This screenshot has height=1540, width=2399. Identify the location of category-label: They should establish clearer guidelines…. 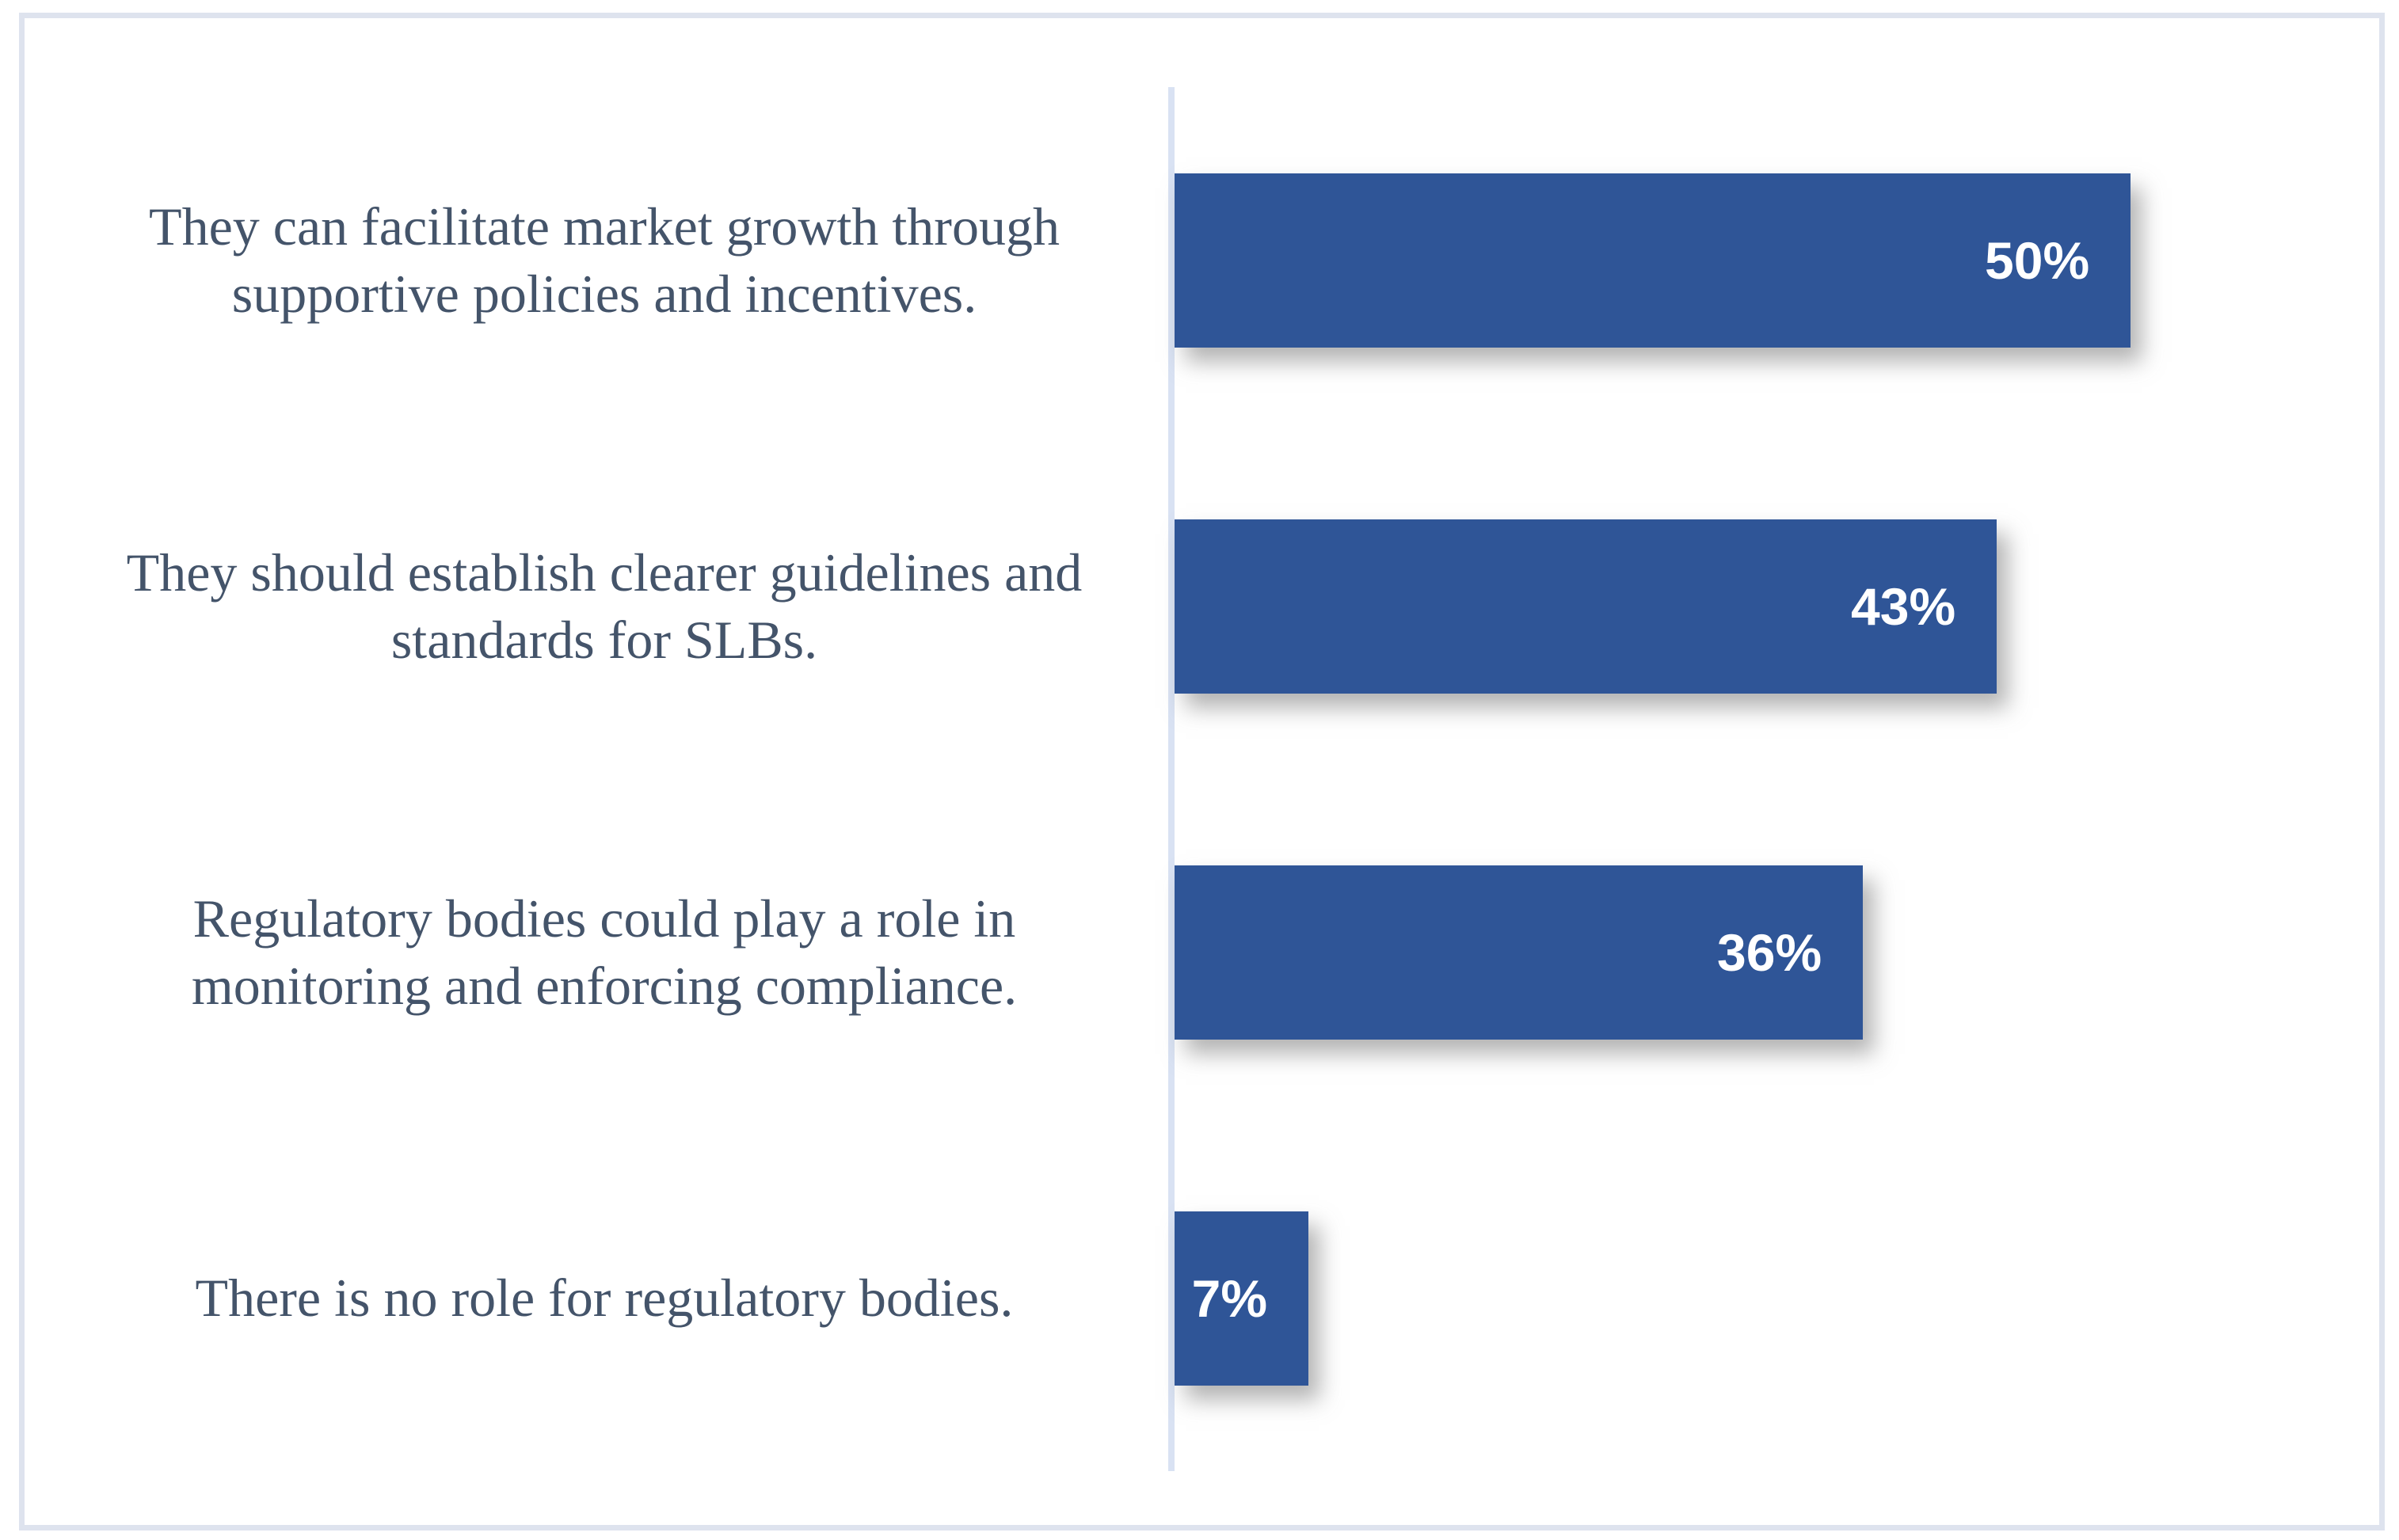
(605, 606).